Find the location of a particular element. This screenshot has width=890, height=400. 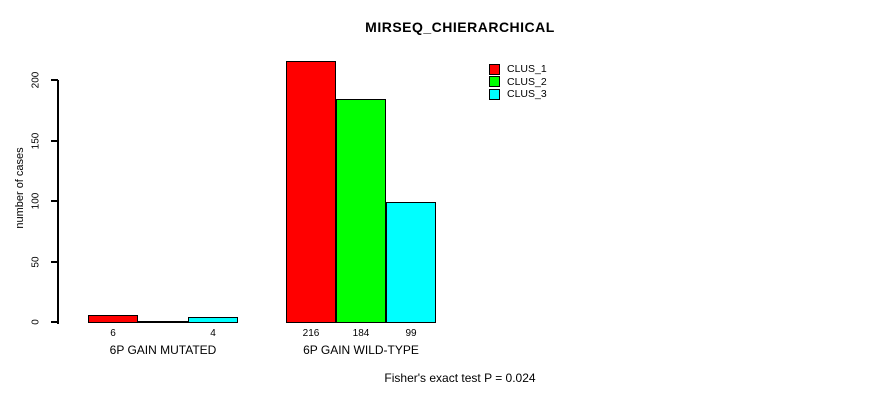

legend-row: CLUS_3 is located at coordinates (518, 94).